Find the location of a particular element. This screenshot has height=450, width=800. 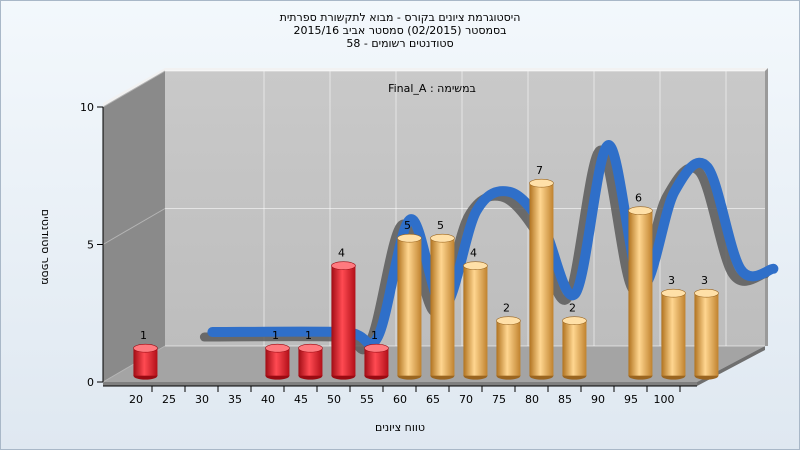

y-tick-label: 0 is located at coordinates (90, 382).